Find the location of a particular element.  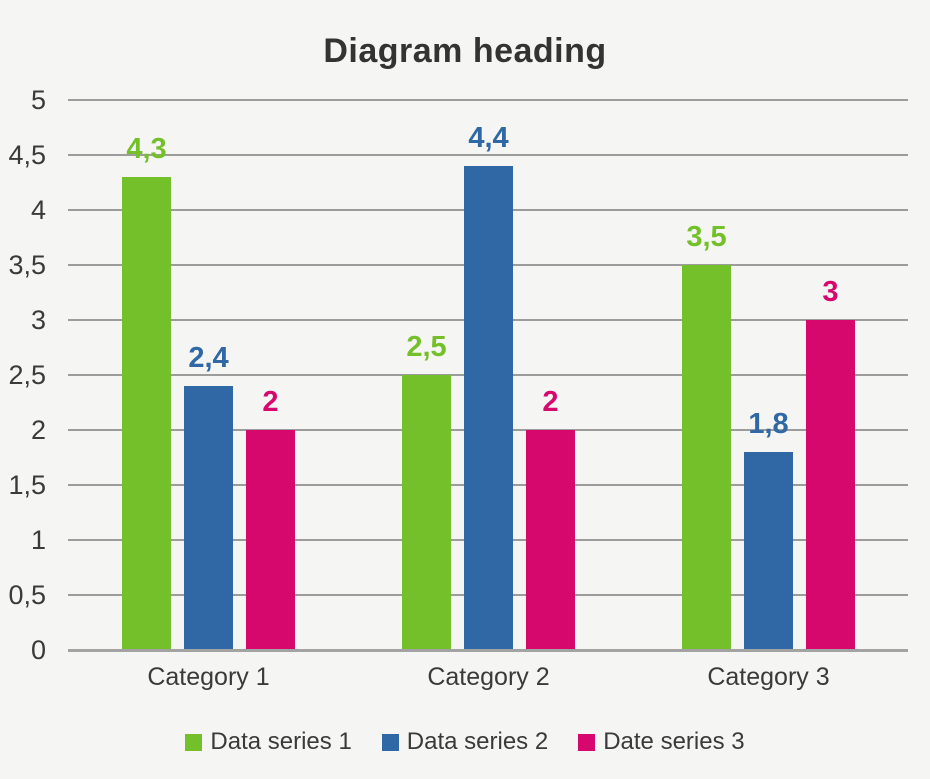

legend-label: Date series 3 is located at coordinates (674, 741).